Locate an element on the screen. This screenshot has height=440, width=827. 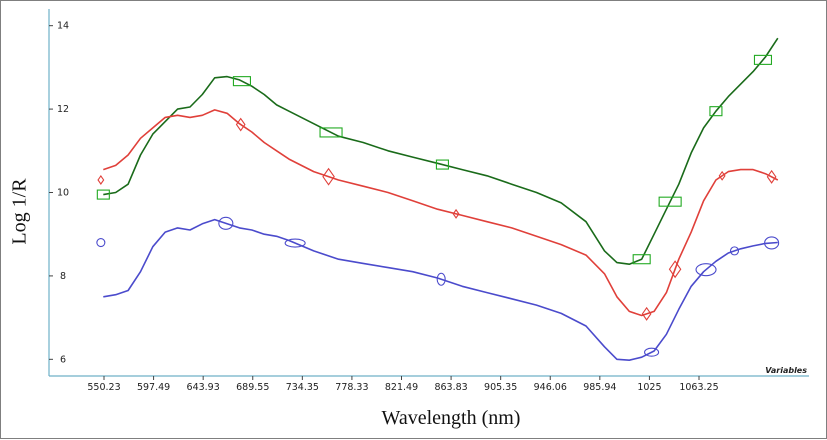
y-tick-label: 12 is located at coordinates (63, 109).